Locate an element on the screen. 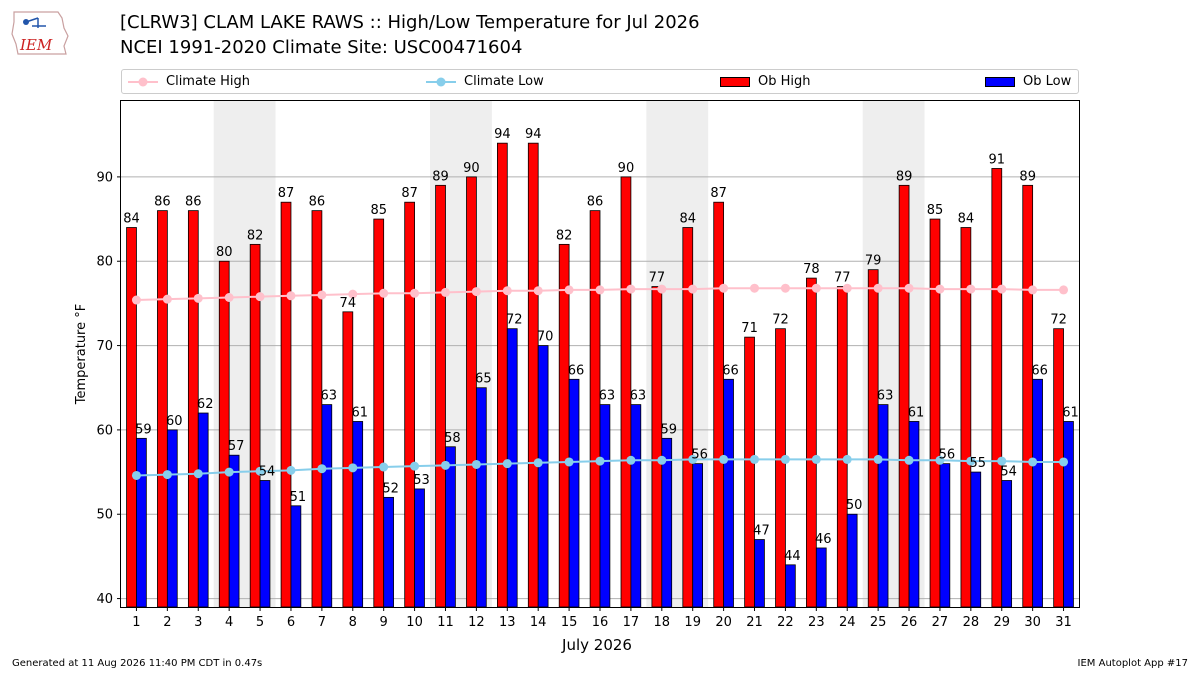 This screenshot has width=1200, height=675. x-tick-label-17: 17 is located at coordinates (631, 622).